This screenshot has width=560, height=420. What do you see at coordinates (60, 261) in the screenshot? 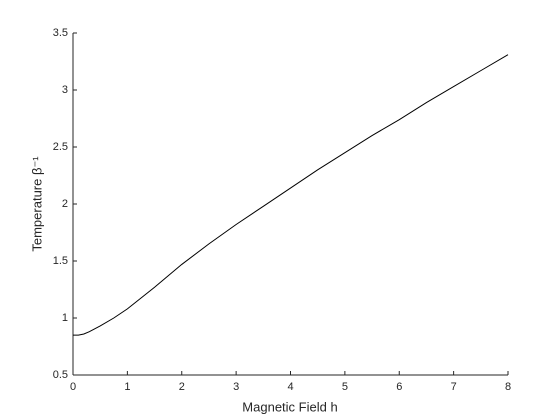
I see `y-tick-label: 1.5` at bounding box center [60, 261].